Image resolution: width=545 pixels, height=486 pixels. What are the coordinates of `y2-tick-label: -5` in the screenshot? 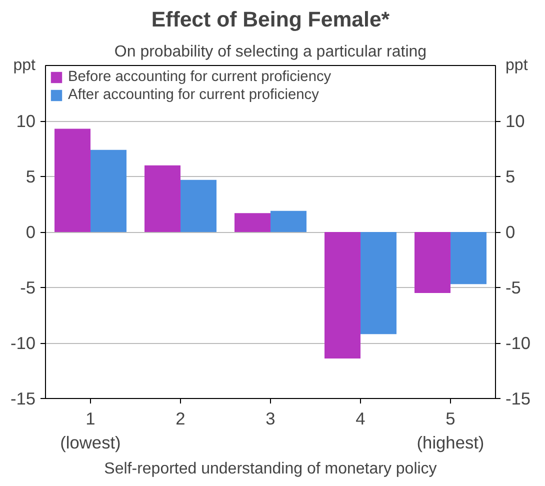 It's located at (513, 288).